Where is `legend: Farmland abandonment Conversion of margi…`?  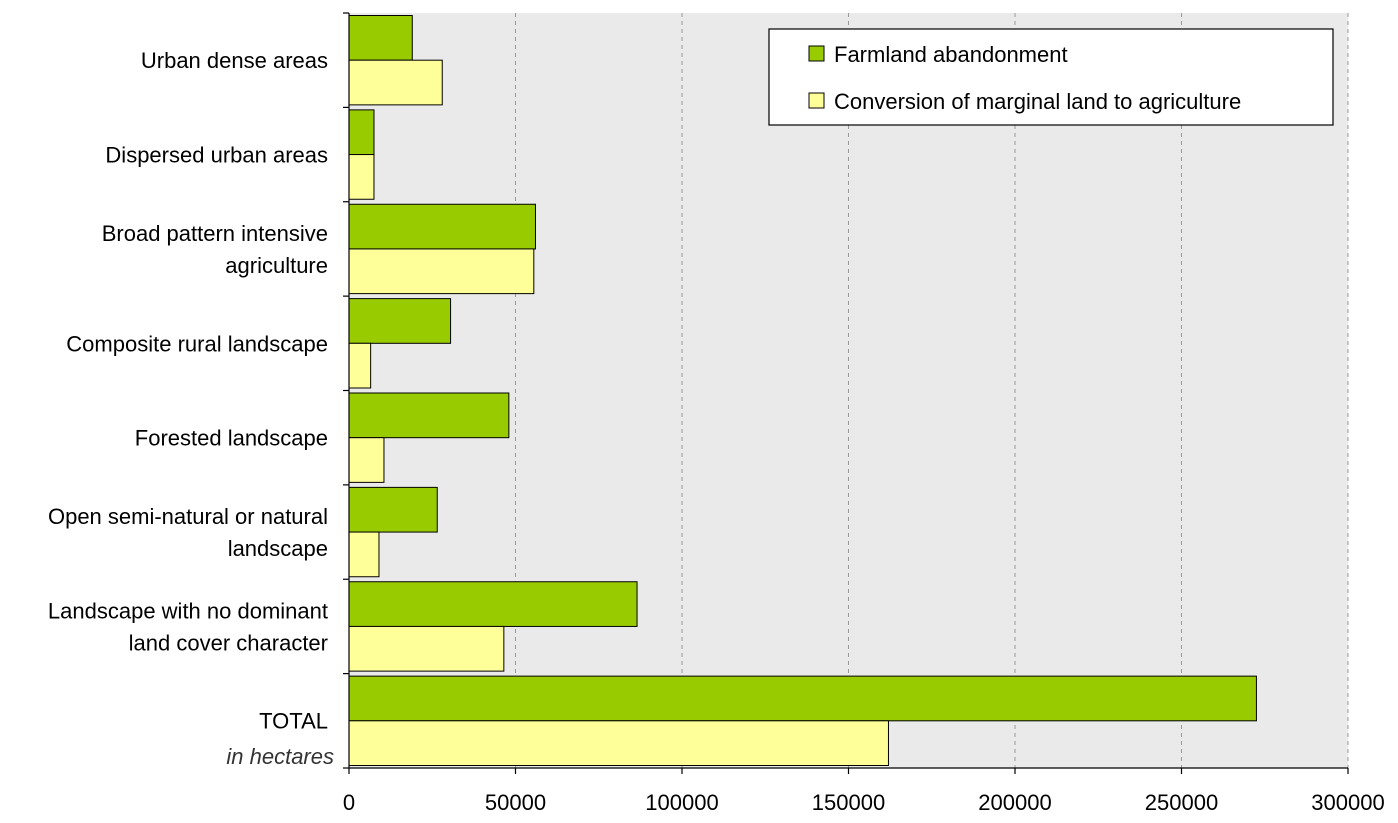 legend: Farmland abandonment Conversion of margi… is located at coordinates (1051, 77).